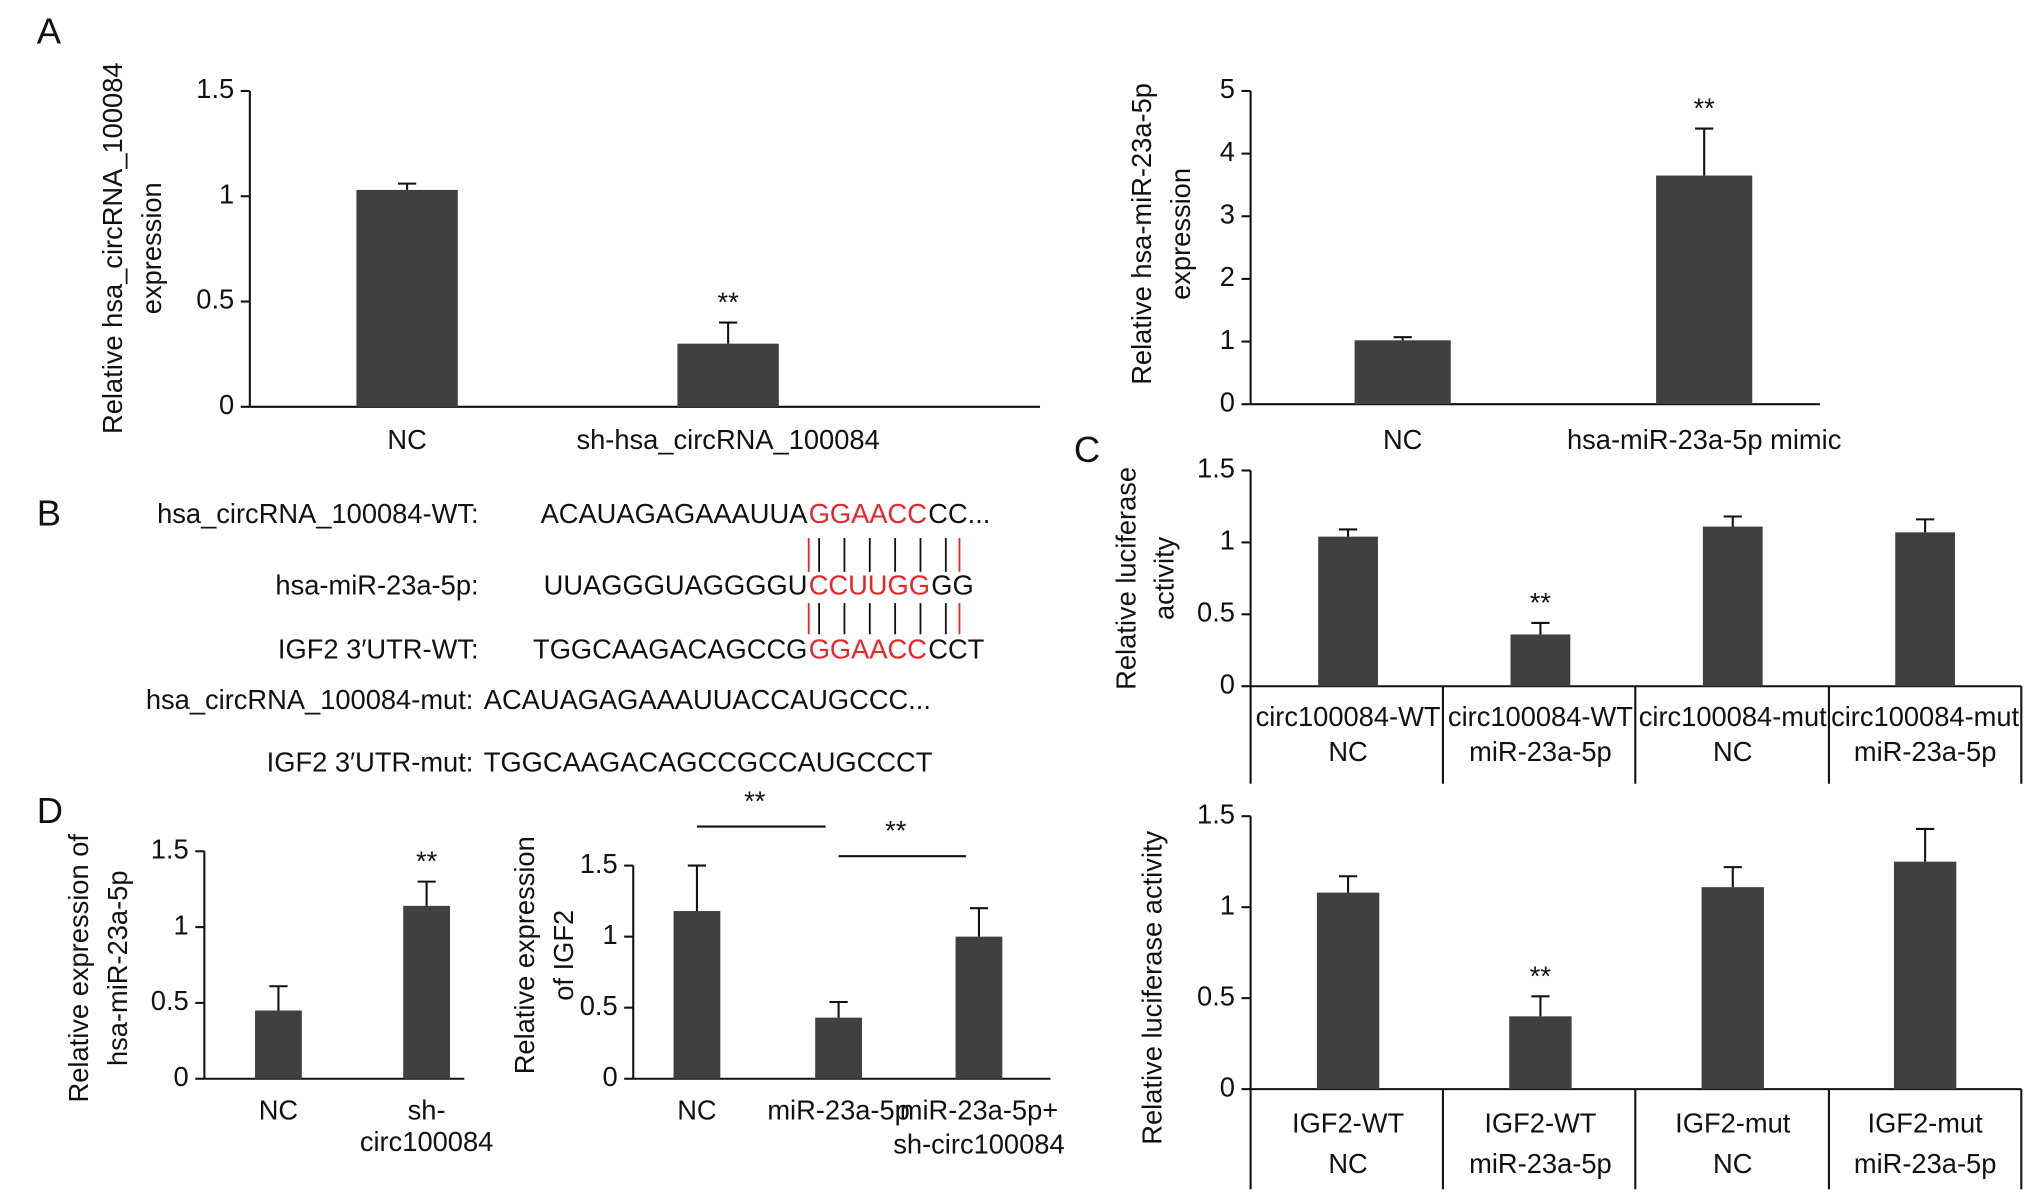 The width and height of the screenshot is (2032, 1197). I want to click on sequence-label: hsa_circRNA_100084-mut:, so click(310, 699).